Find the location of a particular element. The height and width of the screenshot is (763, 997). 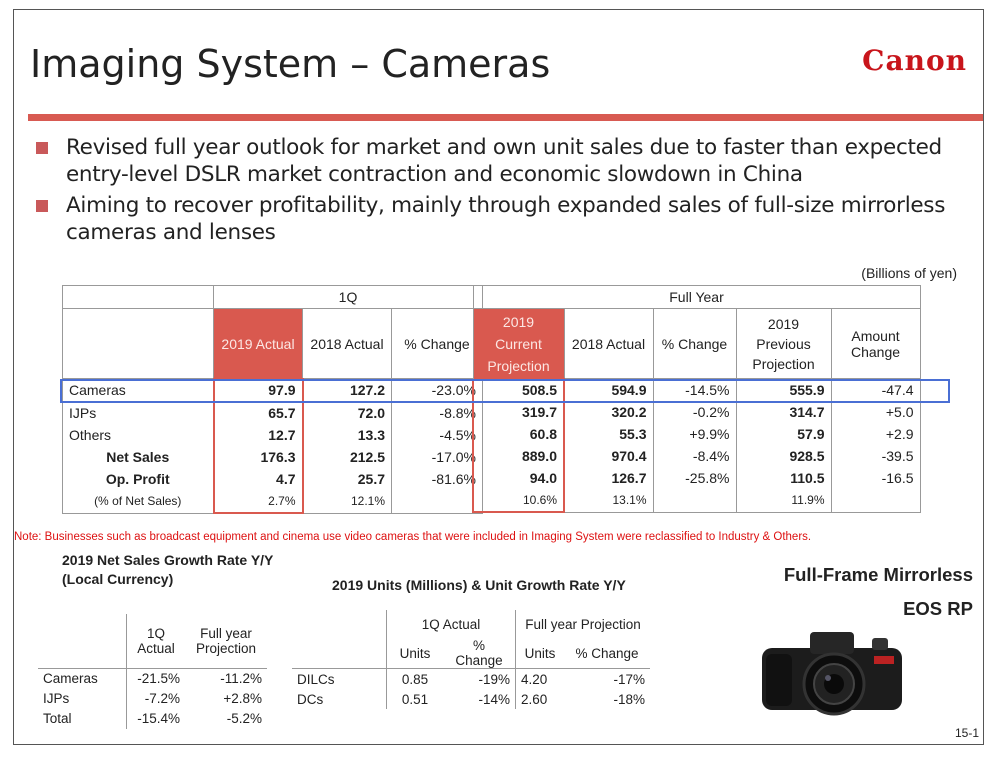

table-cell: -47.4 is located at coordinates (875, 389).